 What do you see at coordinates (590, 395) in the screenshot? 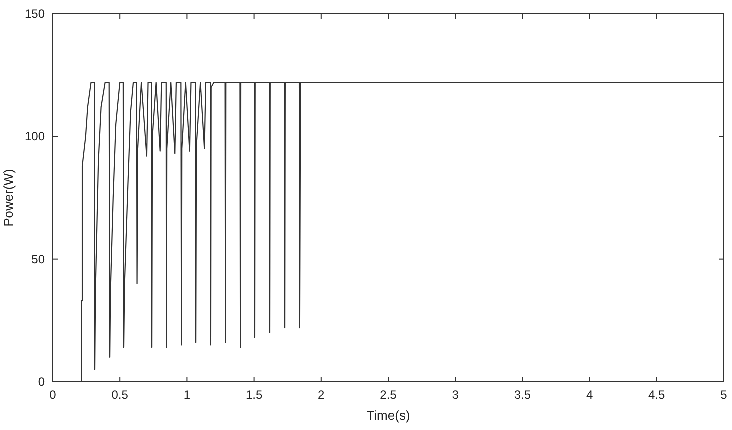
I see `x-tick-label: 4` at bounding box center [590, 395].